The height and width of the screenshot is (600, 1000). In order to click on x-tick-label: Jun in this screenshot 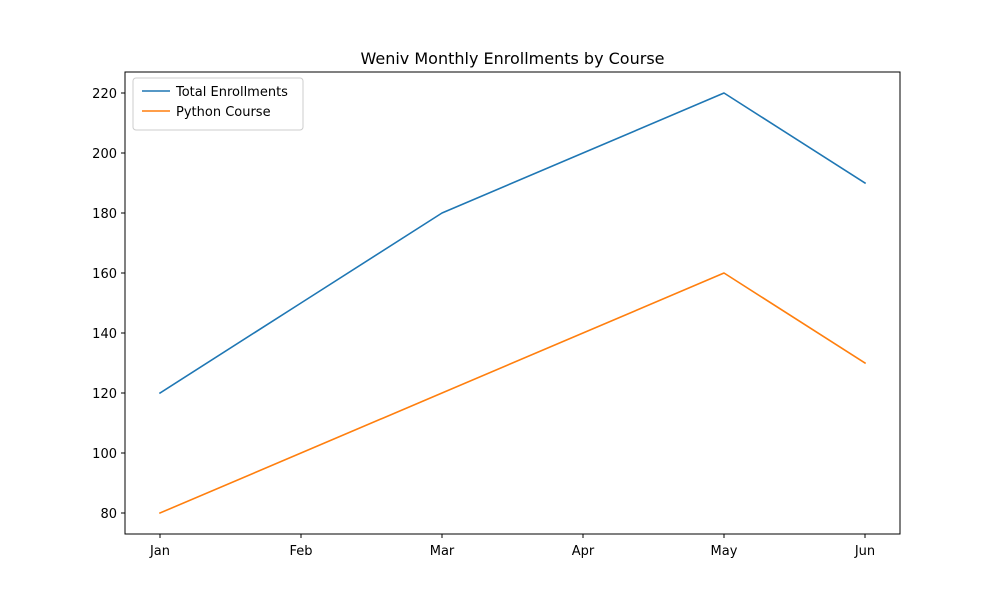, I will do `click(864, 551)`.